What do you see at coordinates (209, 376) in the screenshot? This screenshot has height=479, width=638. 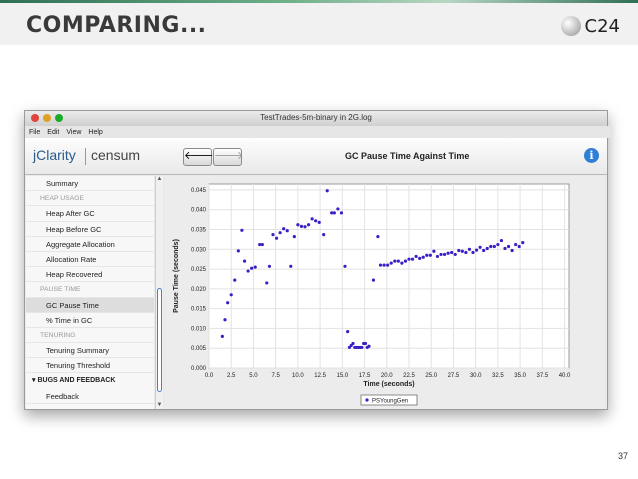 I see `x-tick-label: 0.0` at bounding box center [209, 376].